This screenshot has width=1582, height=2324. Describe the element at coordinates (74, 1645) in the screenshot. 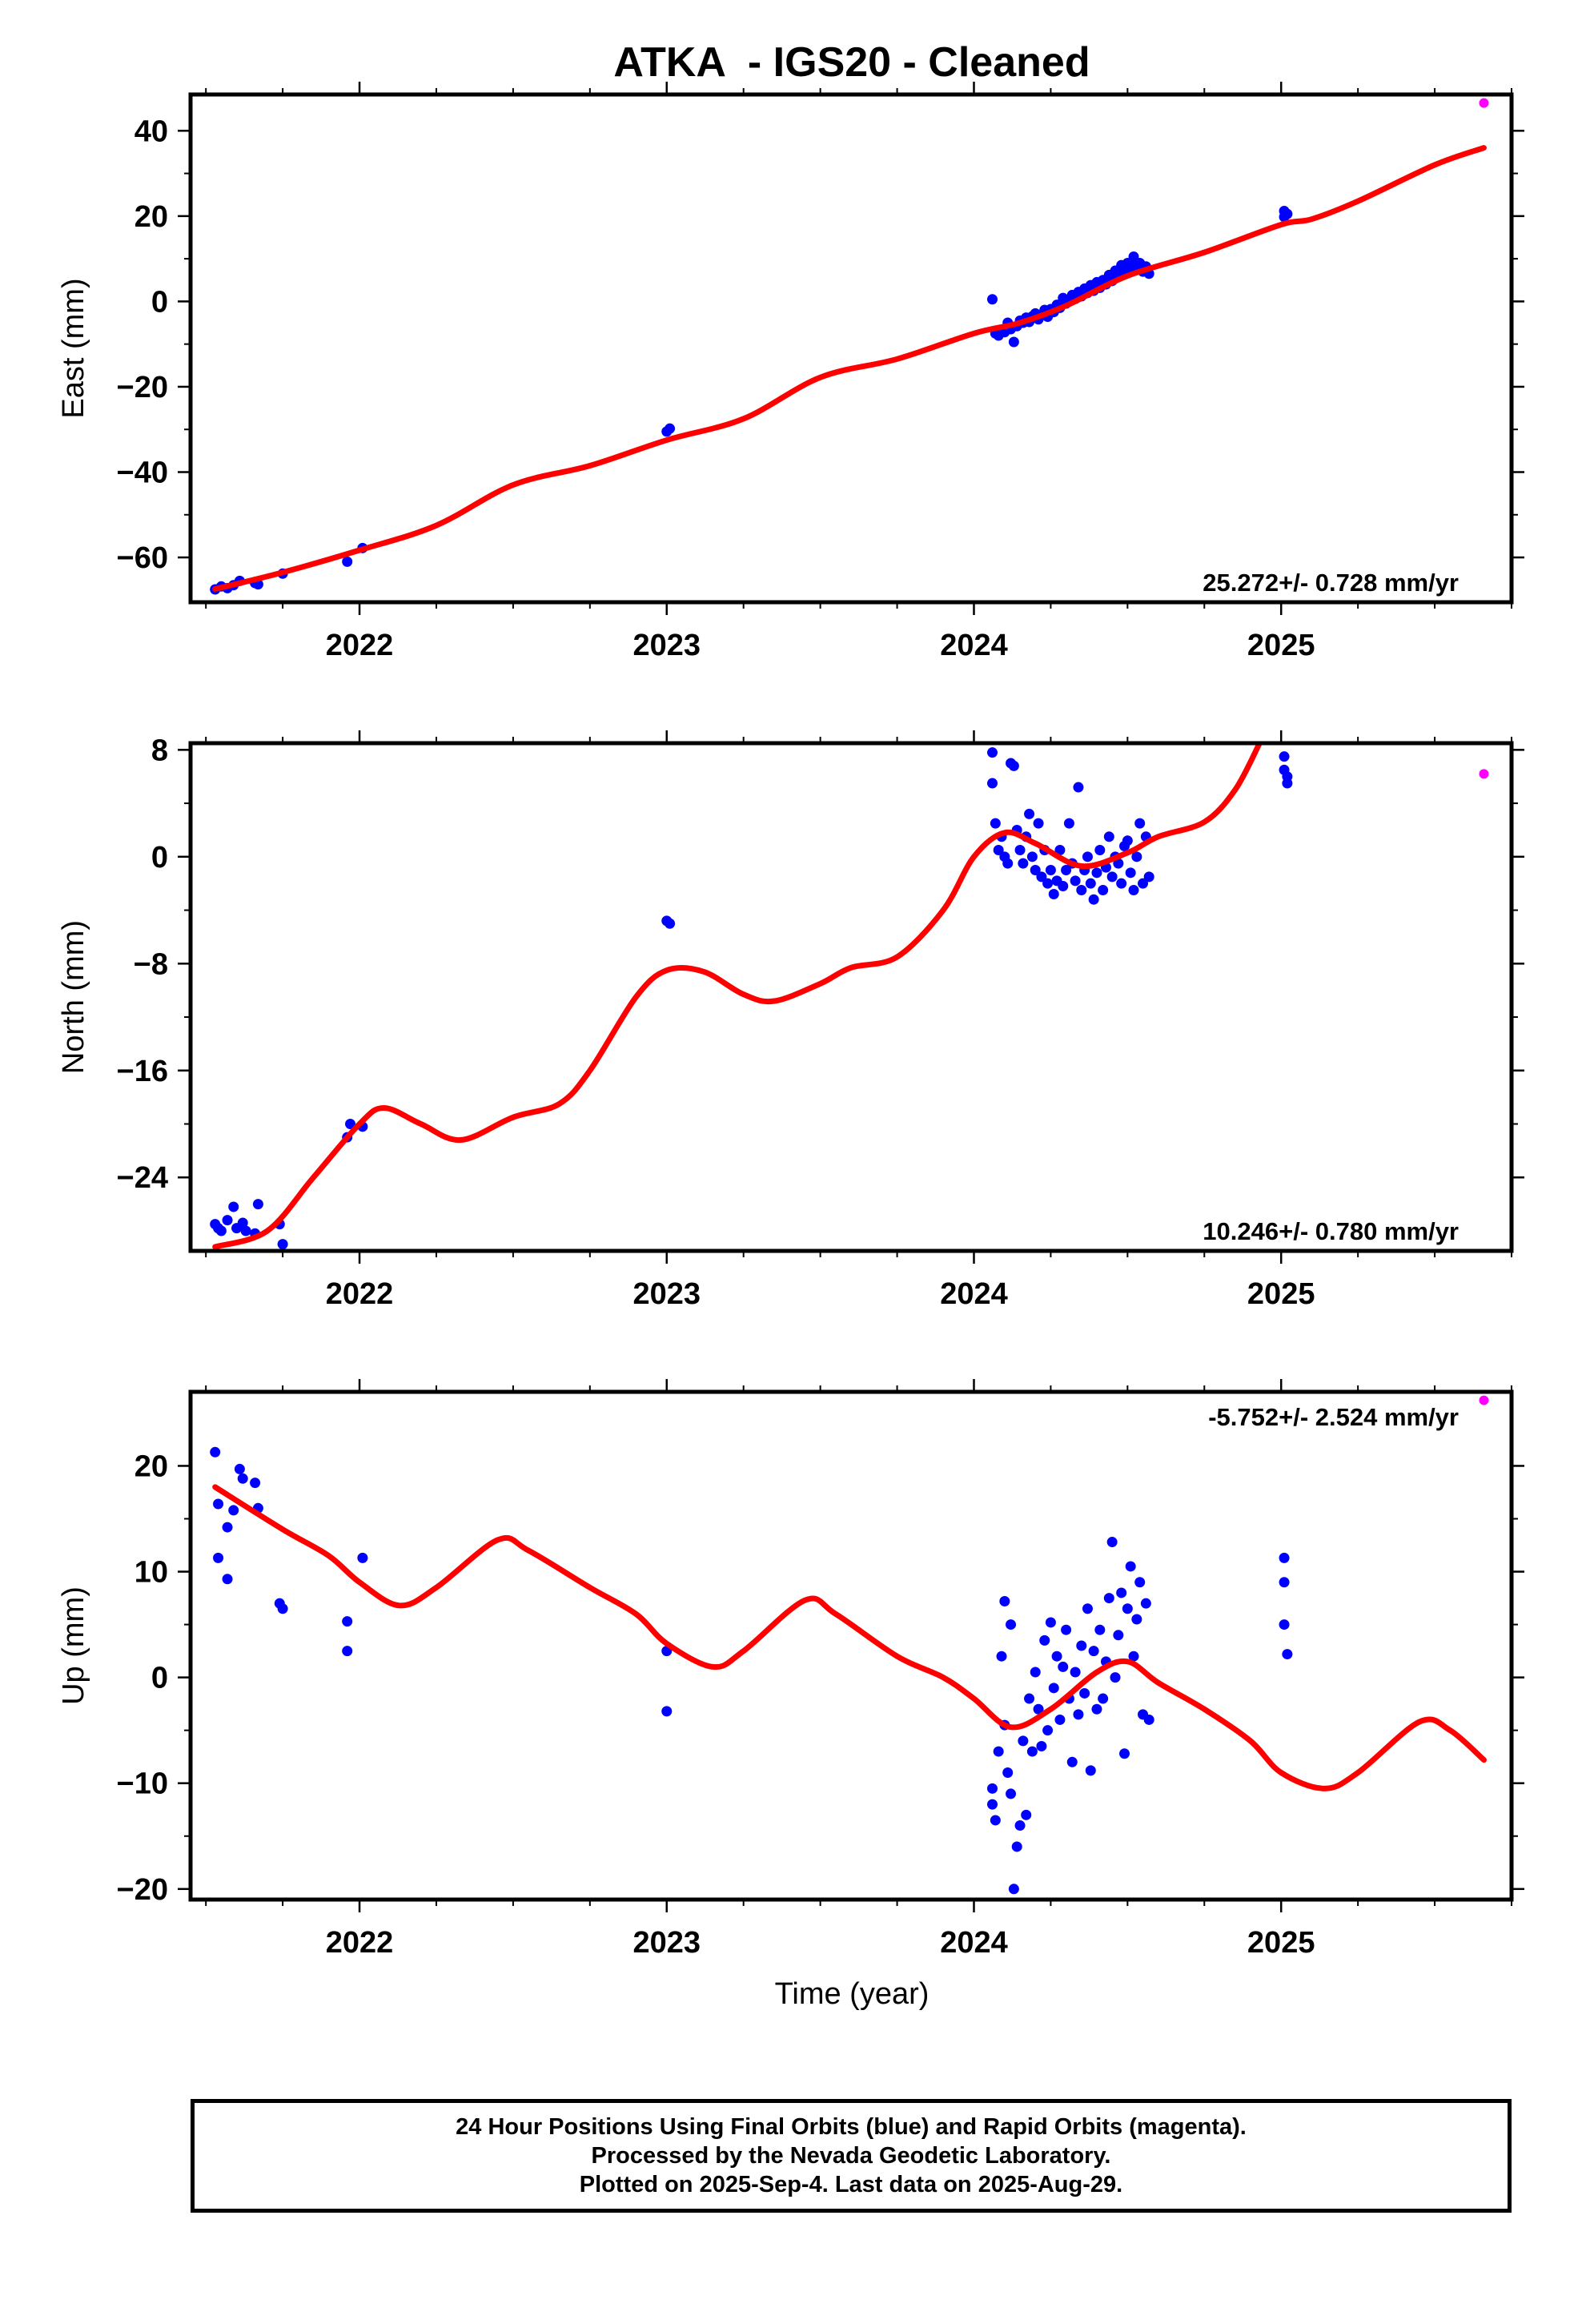

I see `y-axis-label: Up (mm)` at that location.